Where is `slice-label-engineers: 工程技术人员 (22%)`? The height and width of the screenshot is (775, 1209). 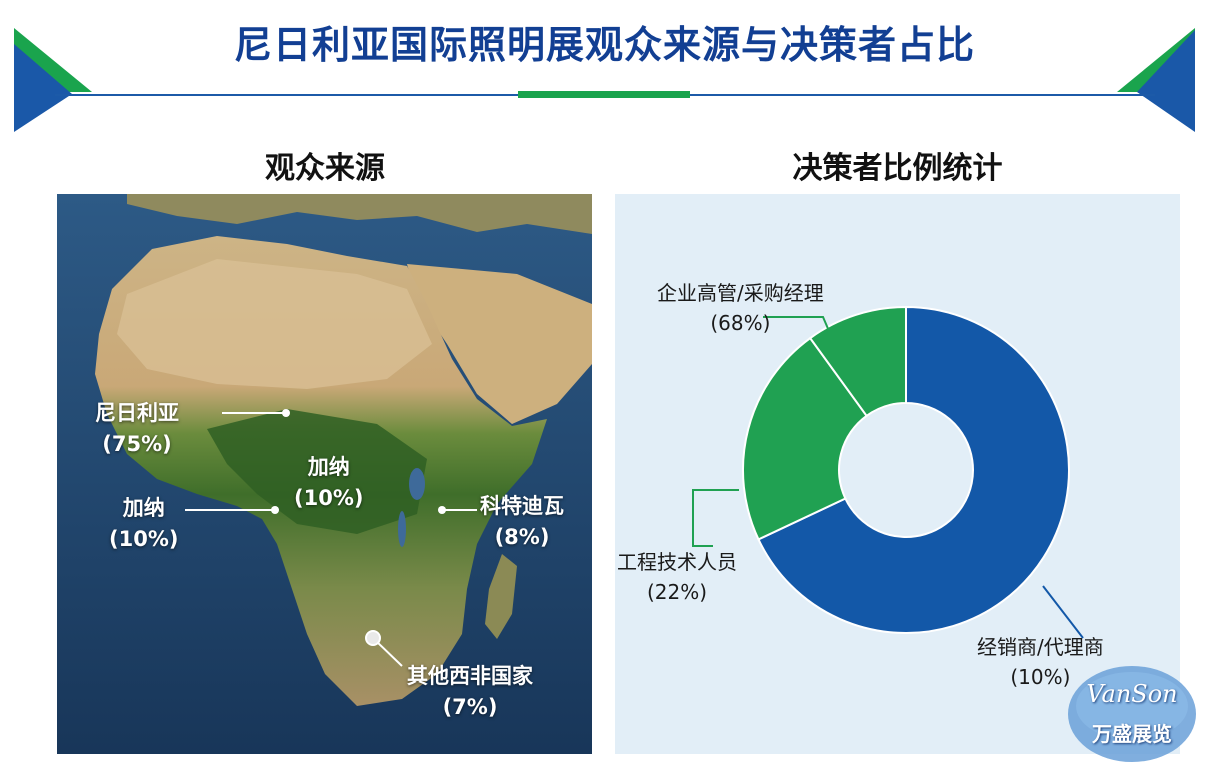 slice-label-engineers: 工程技术人员 (22%) is located at coordinates (677, 577).